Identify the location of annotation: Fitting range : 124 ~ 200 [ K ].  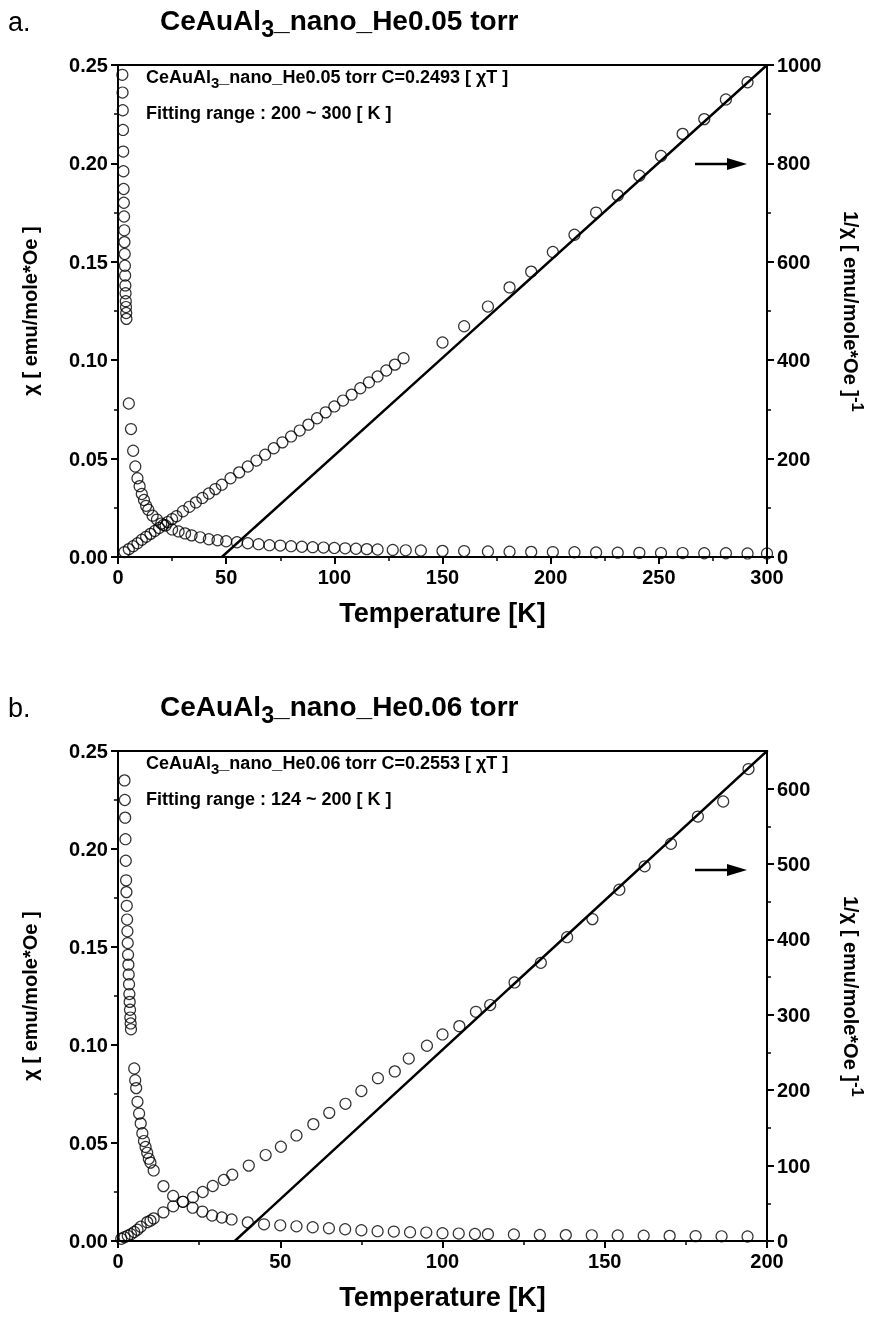
(269, 799).